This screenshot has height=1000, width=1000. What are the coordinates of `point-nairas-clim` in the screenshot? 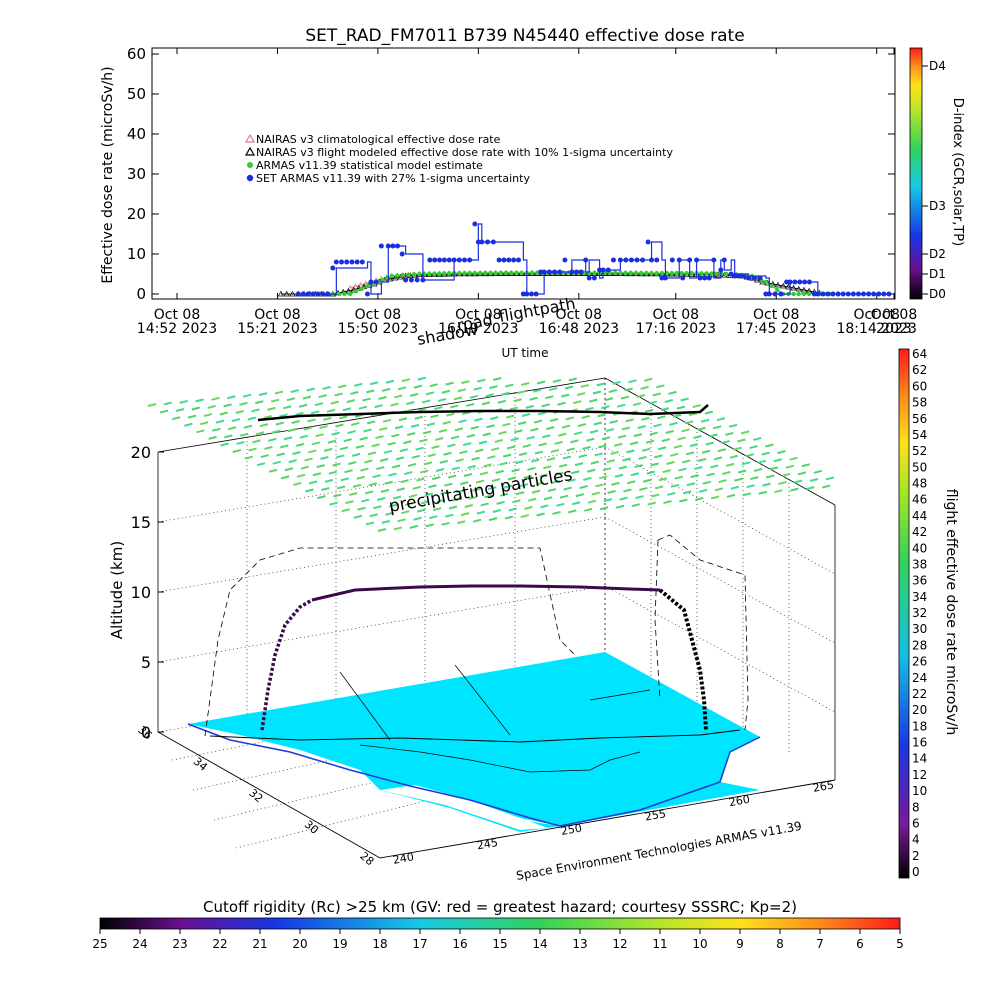 It's located at (355, 286).